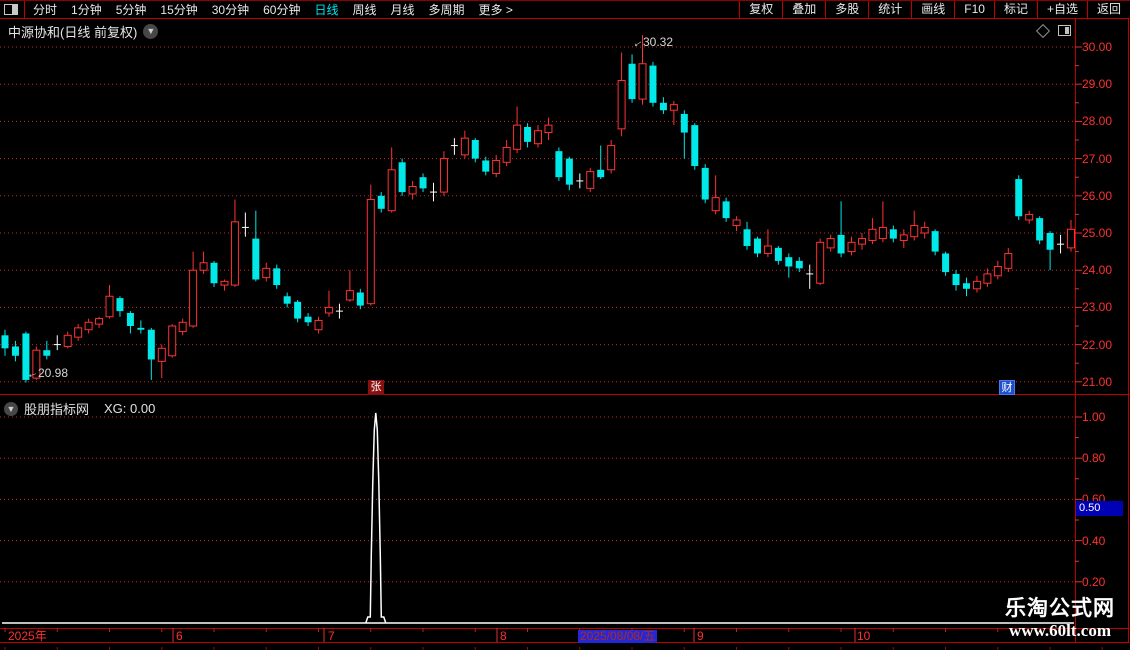 The width and height of the screenshot is (1130, 650). What do you see at coordinates (1094, 540) in the screenshot?
I see `indicator-axis-label: 0.40` at bounding box center [1094, 540].